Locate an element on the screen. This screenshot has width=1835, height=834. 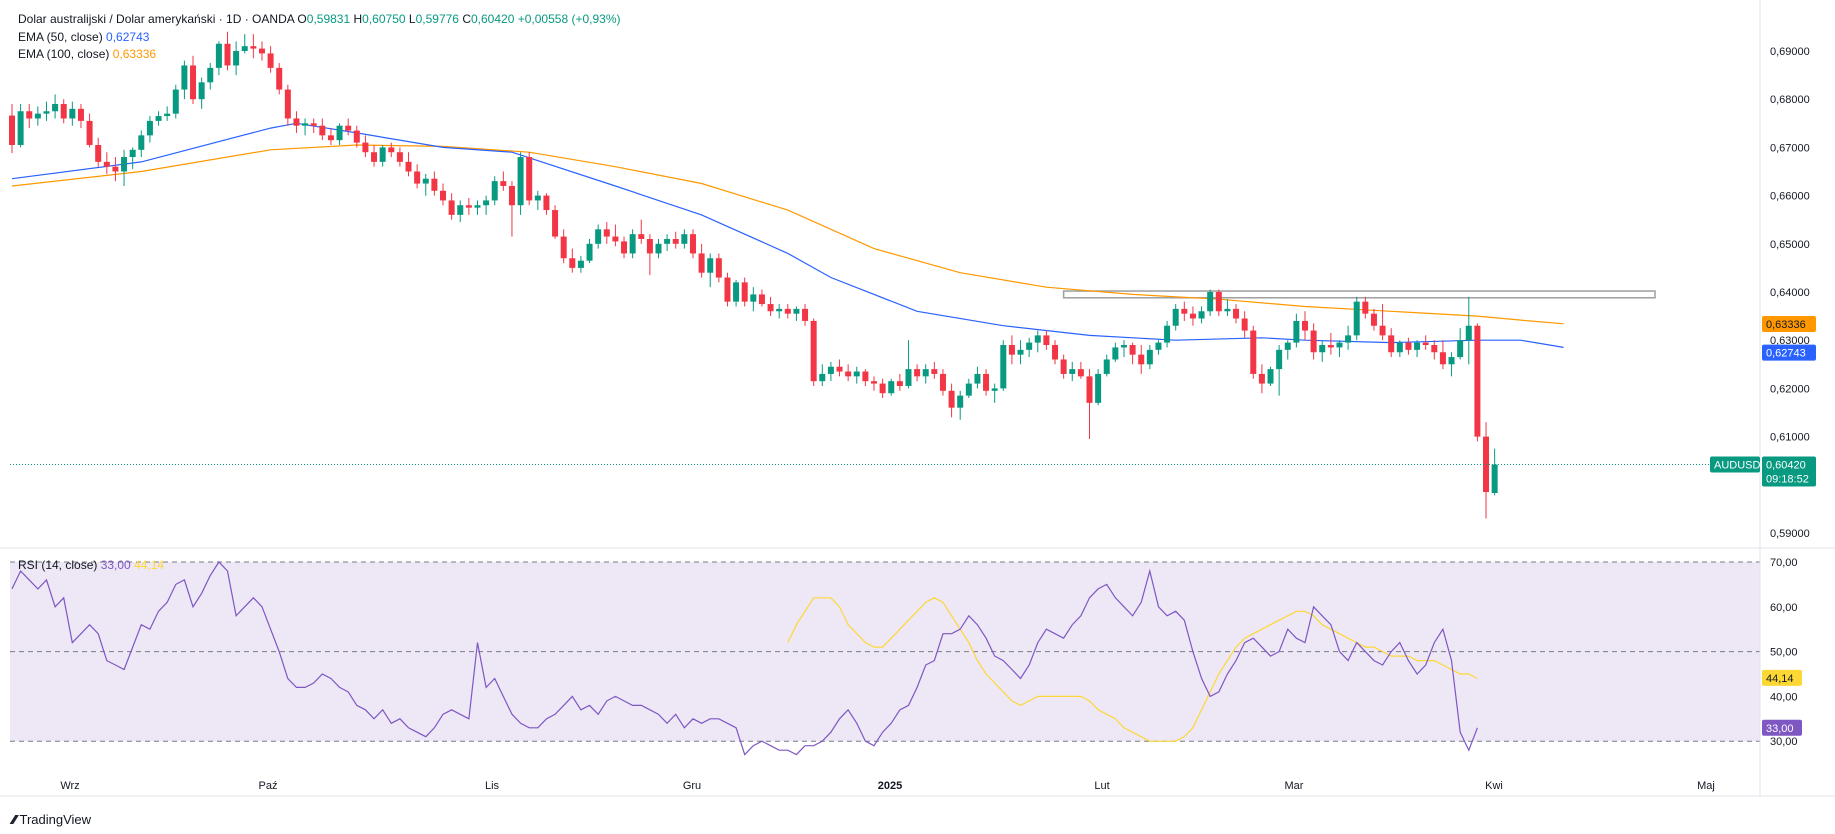
rsi-tag: 33,00 is located at coordinates (1782, 727).